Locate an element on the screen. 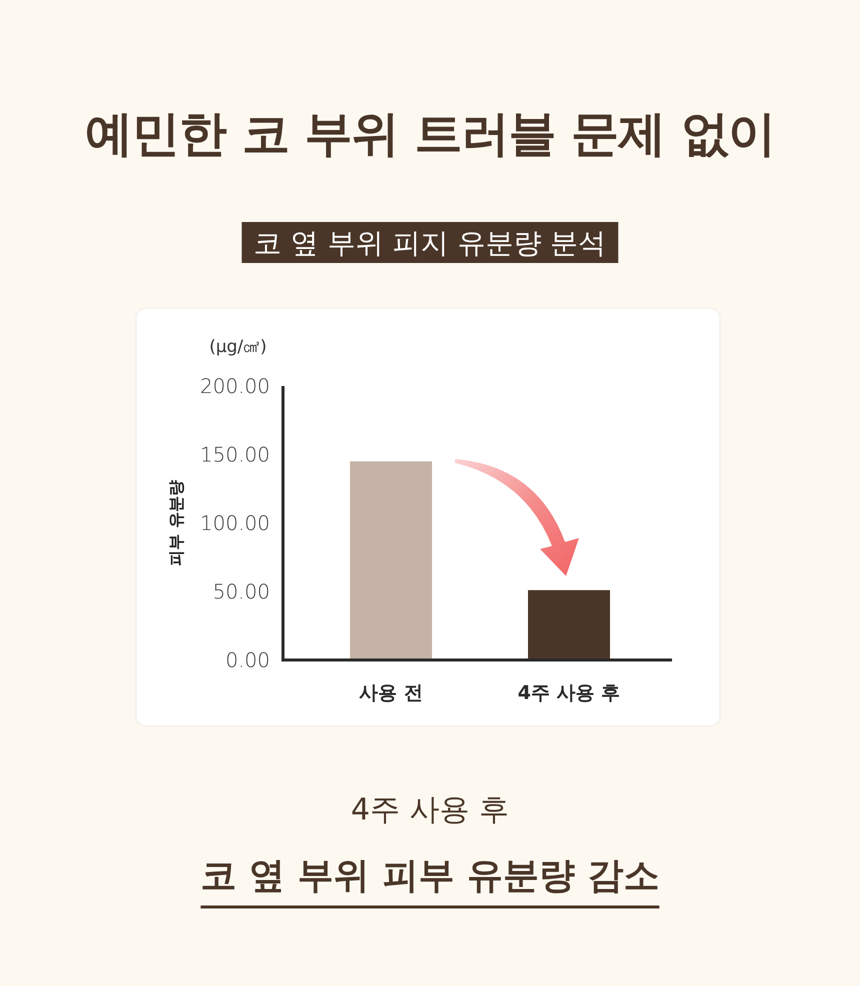 The image size is (860, 986). y-tick-label: 0.00 is located at coordinates (247, 660).